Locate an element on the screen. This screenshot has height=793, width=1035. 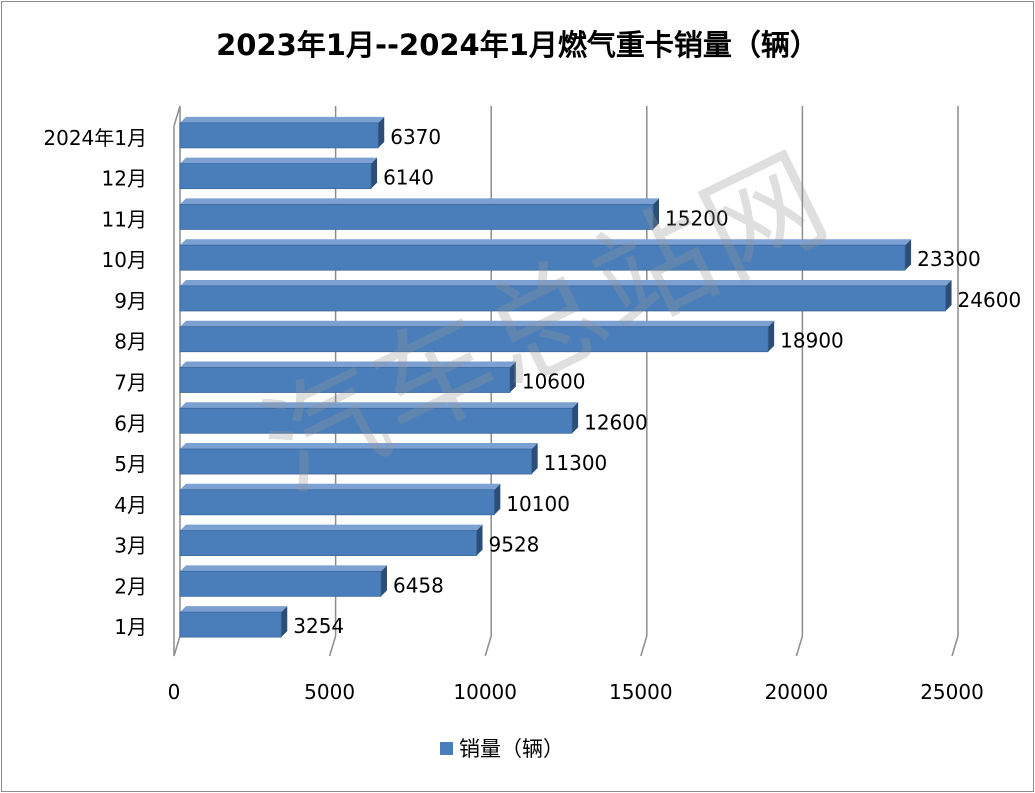
bar-value-label: 6458 is located at coordinates (418, 585).